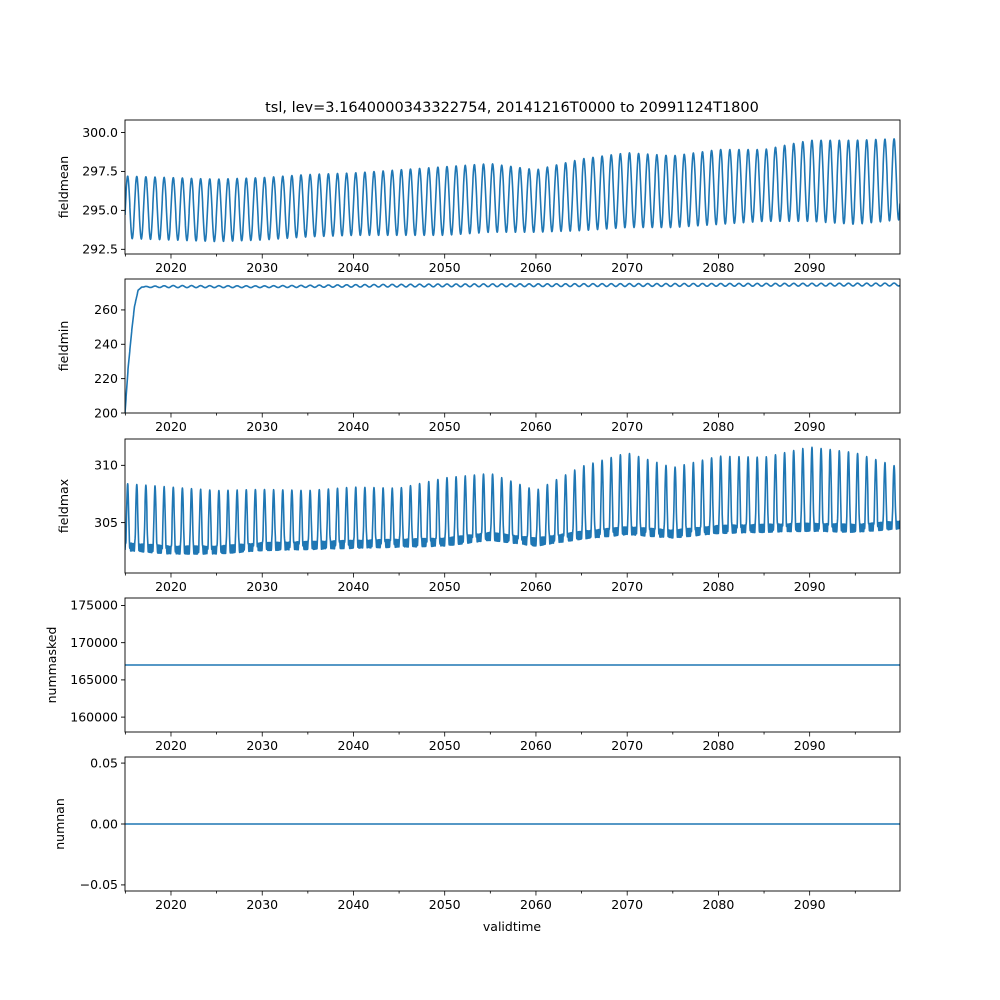 The image size is (1000, 1000). Describe the element at coordinates (262, 904) in the screenshot. I see `x-tick-label-numnan: 2030` at that location.